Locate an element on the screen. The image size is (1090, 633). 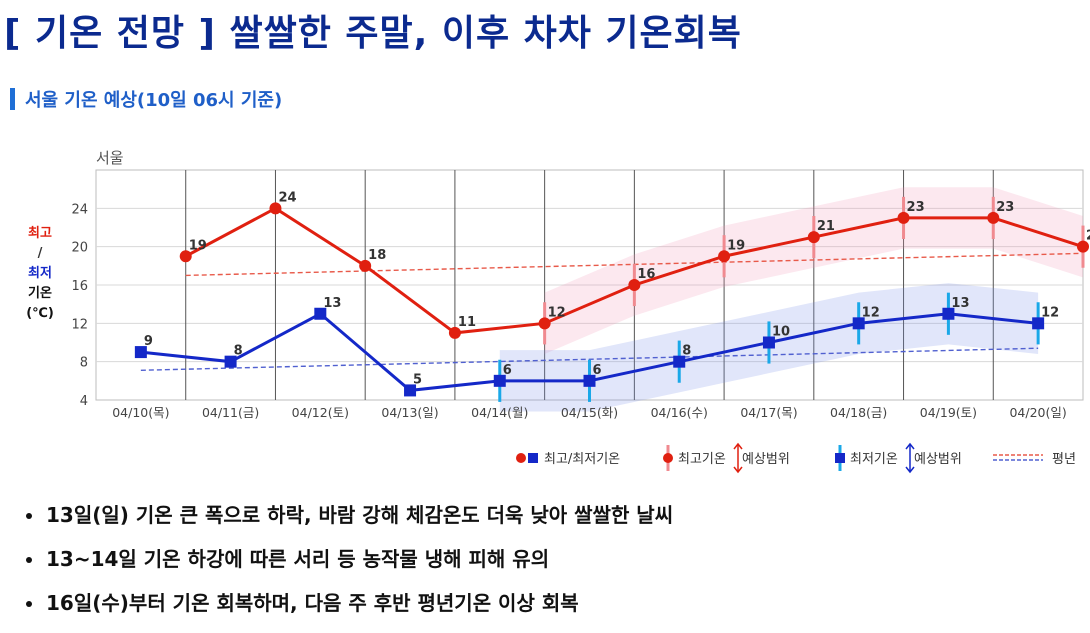
data-label: 21 is located at coordinates (826, 226).